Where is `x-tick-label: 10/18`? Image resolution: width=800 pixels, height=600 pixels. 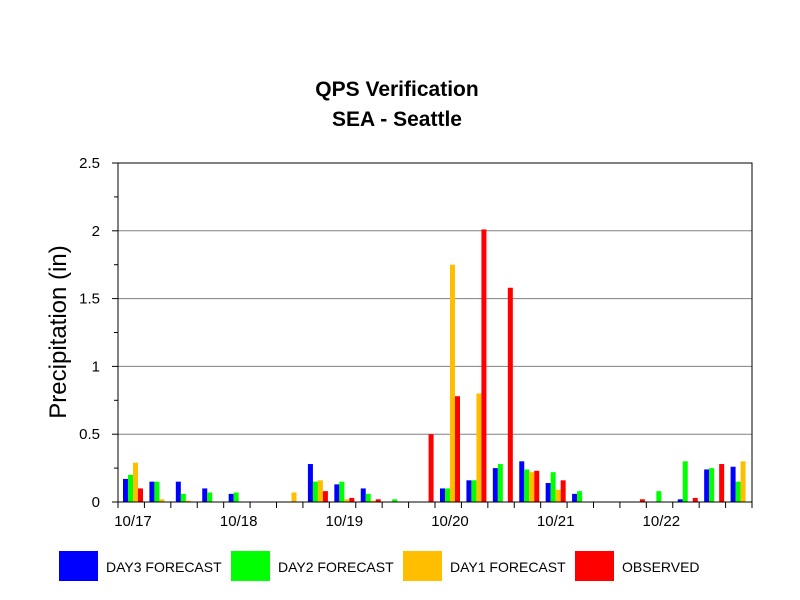 x-tick-label: 10/18 is located at coordinates (239, 521).